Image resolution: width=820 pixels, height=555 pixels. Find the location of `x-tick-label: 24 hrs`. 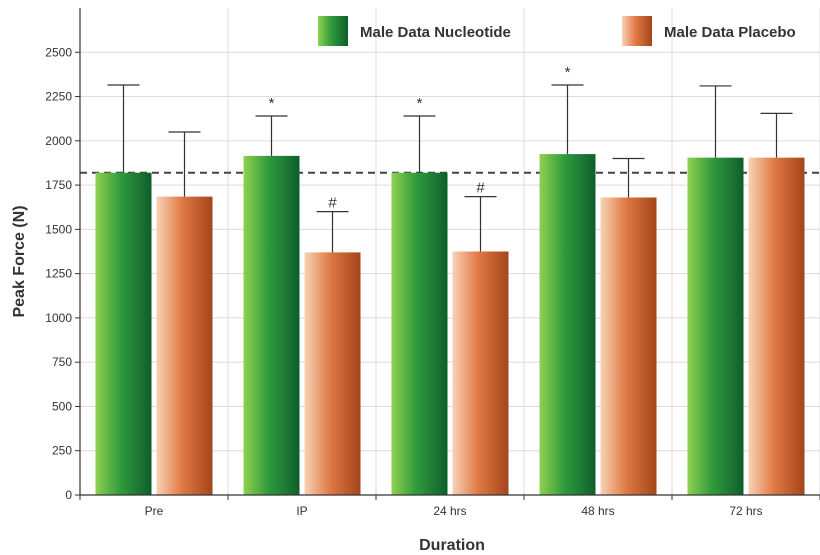

x-tick-label: 24 hrs is located at coordinates (449, 511).